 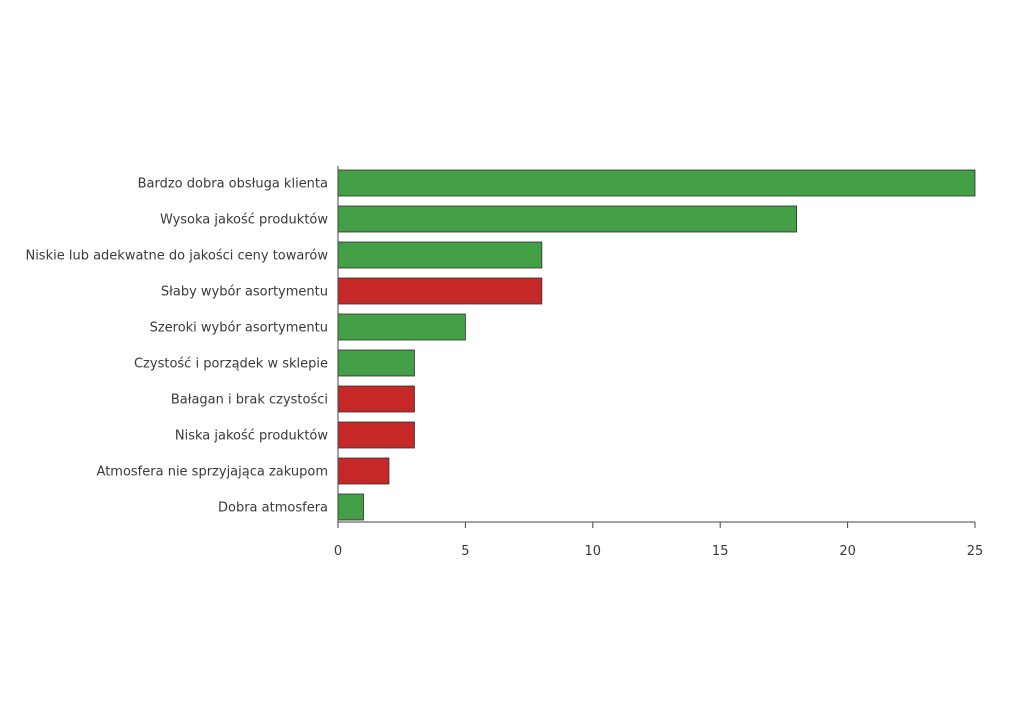 What do you see at coordinates (233, 184) in the screenshot?
I see `category-label-1: Bardzo dobra obsługa klienta` at bounding box center [233, 184].